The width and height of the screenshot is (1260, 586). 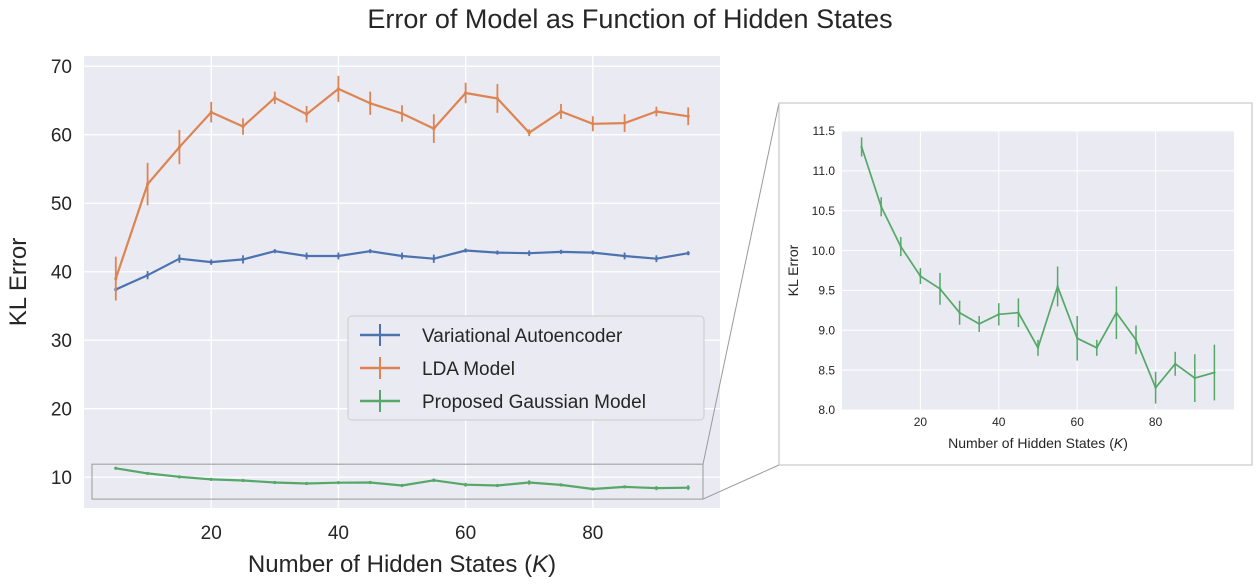 I want to click on y-tick-label: 10.5, so click(x=824, y=211).